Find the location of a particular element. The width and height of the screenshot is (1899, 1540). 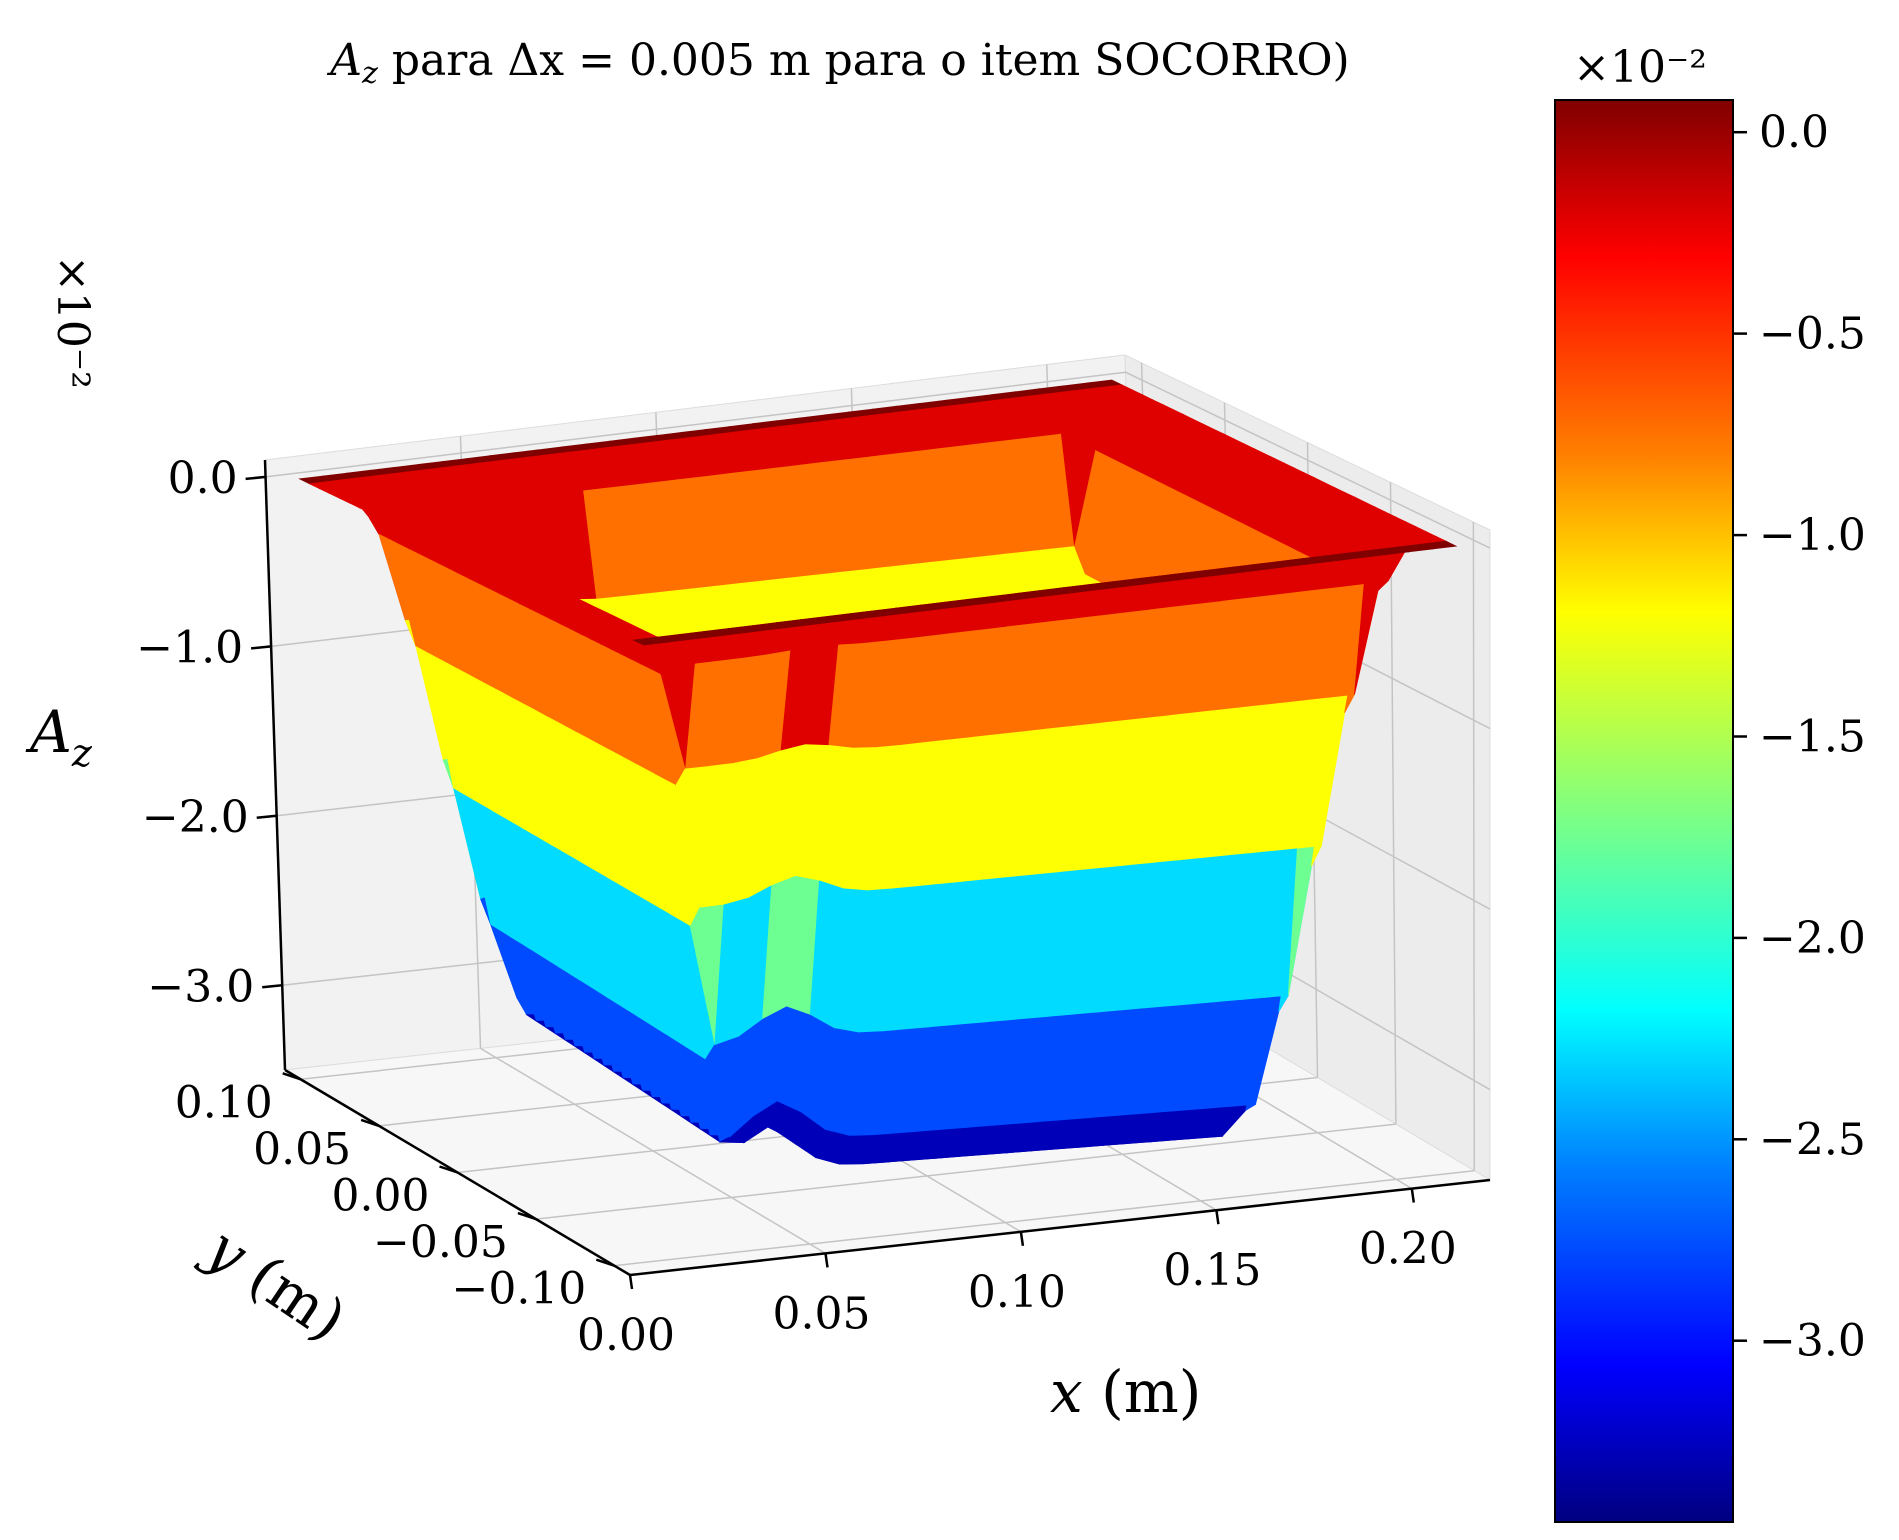

y-tick-label: 0.00 is located at coordinates (381, 1196).